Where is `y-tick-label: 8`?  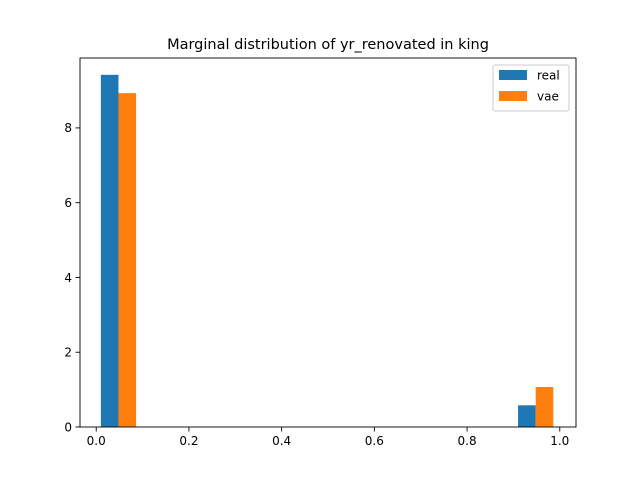 y-tick-label: 8 is located at coordinates (68, 128).